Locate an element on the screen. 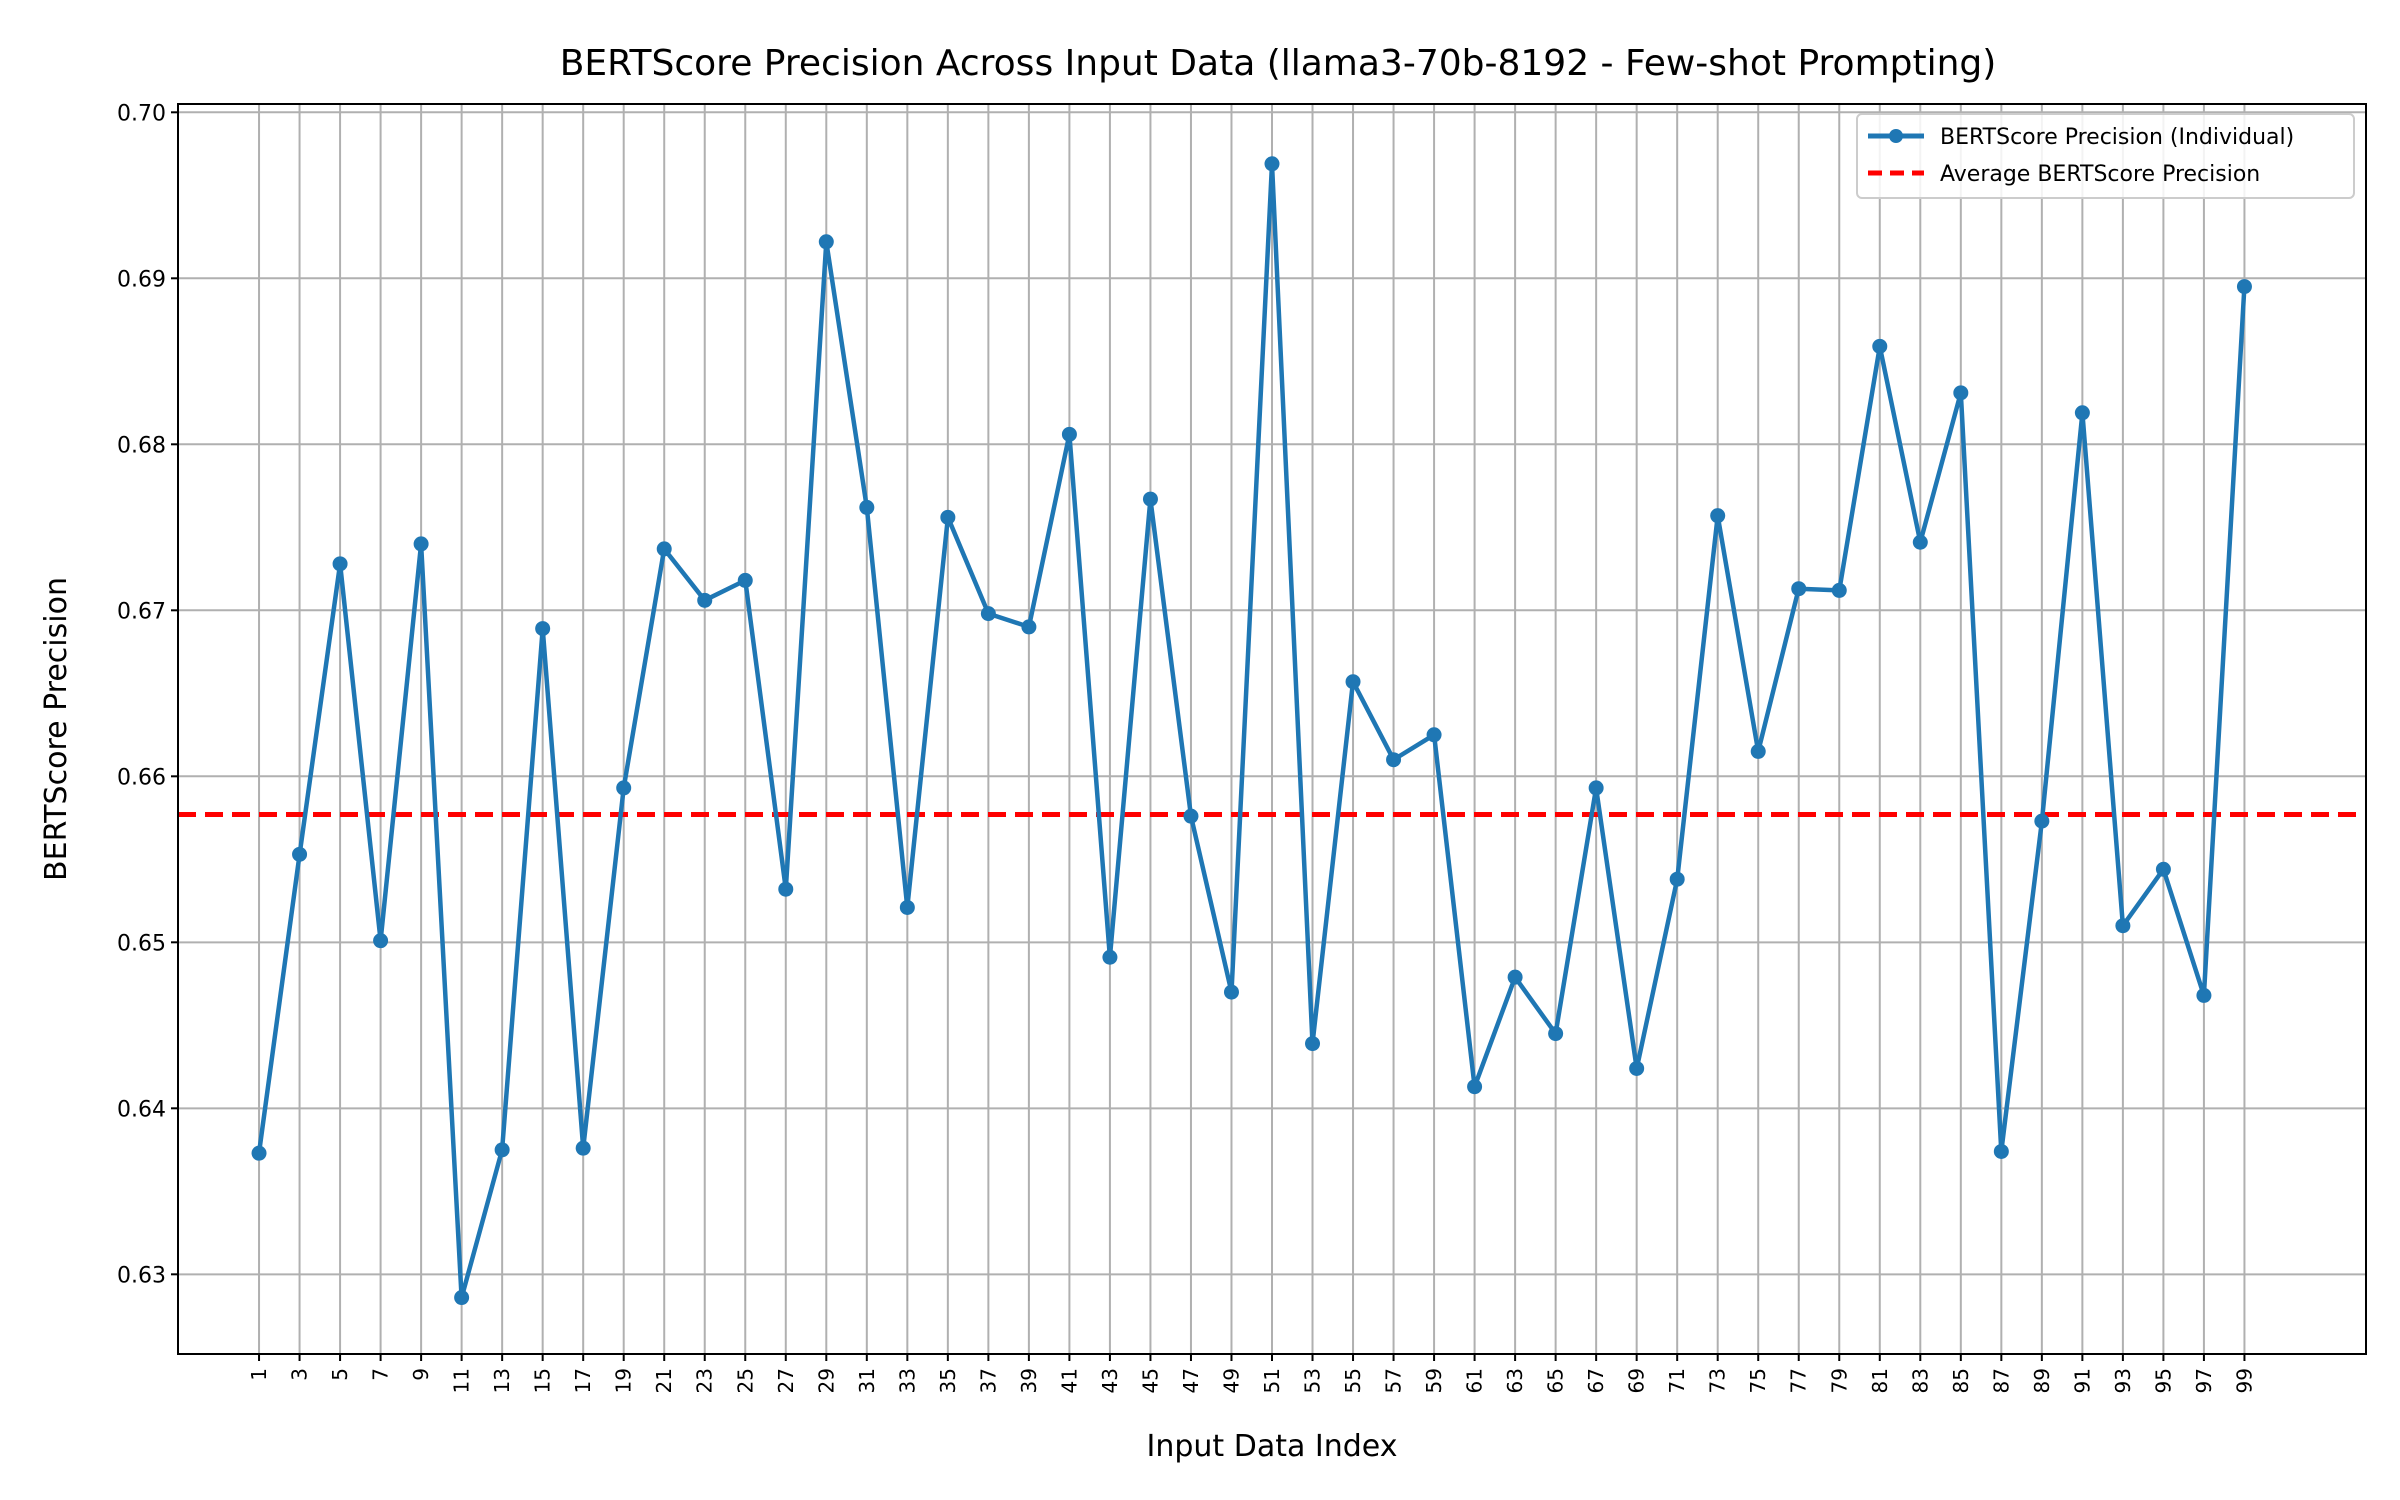 This screenshot has height=1500, width=2400. x-tick-label: 5 is located at coordinates (340, 1374).